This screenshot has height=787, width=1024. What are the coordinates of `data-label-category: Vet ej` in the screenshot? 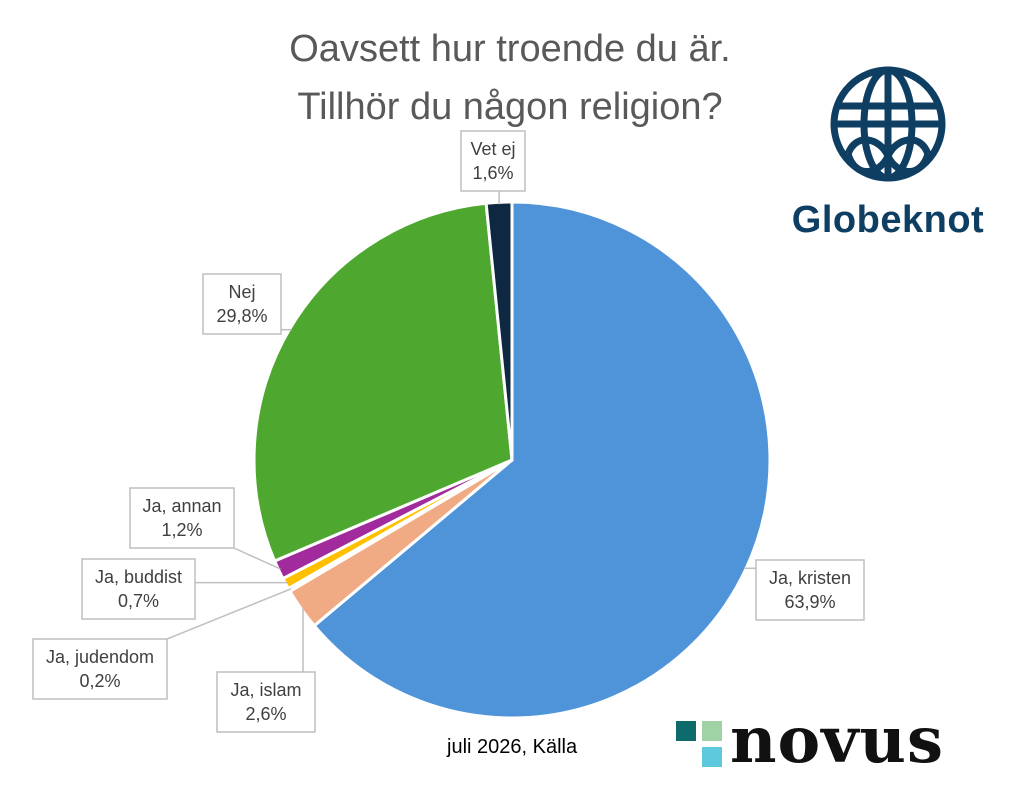 It's located at (492, 149).